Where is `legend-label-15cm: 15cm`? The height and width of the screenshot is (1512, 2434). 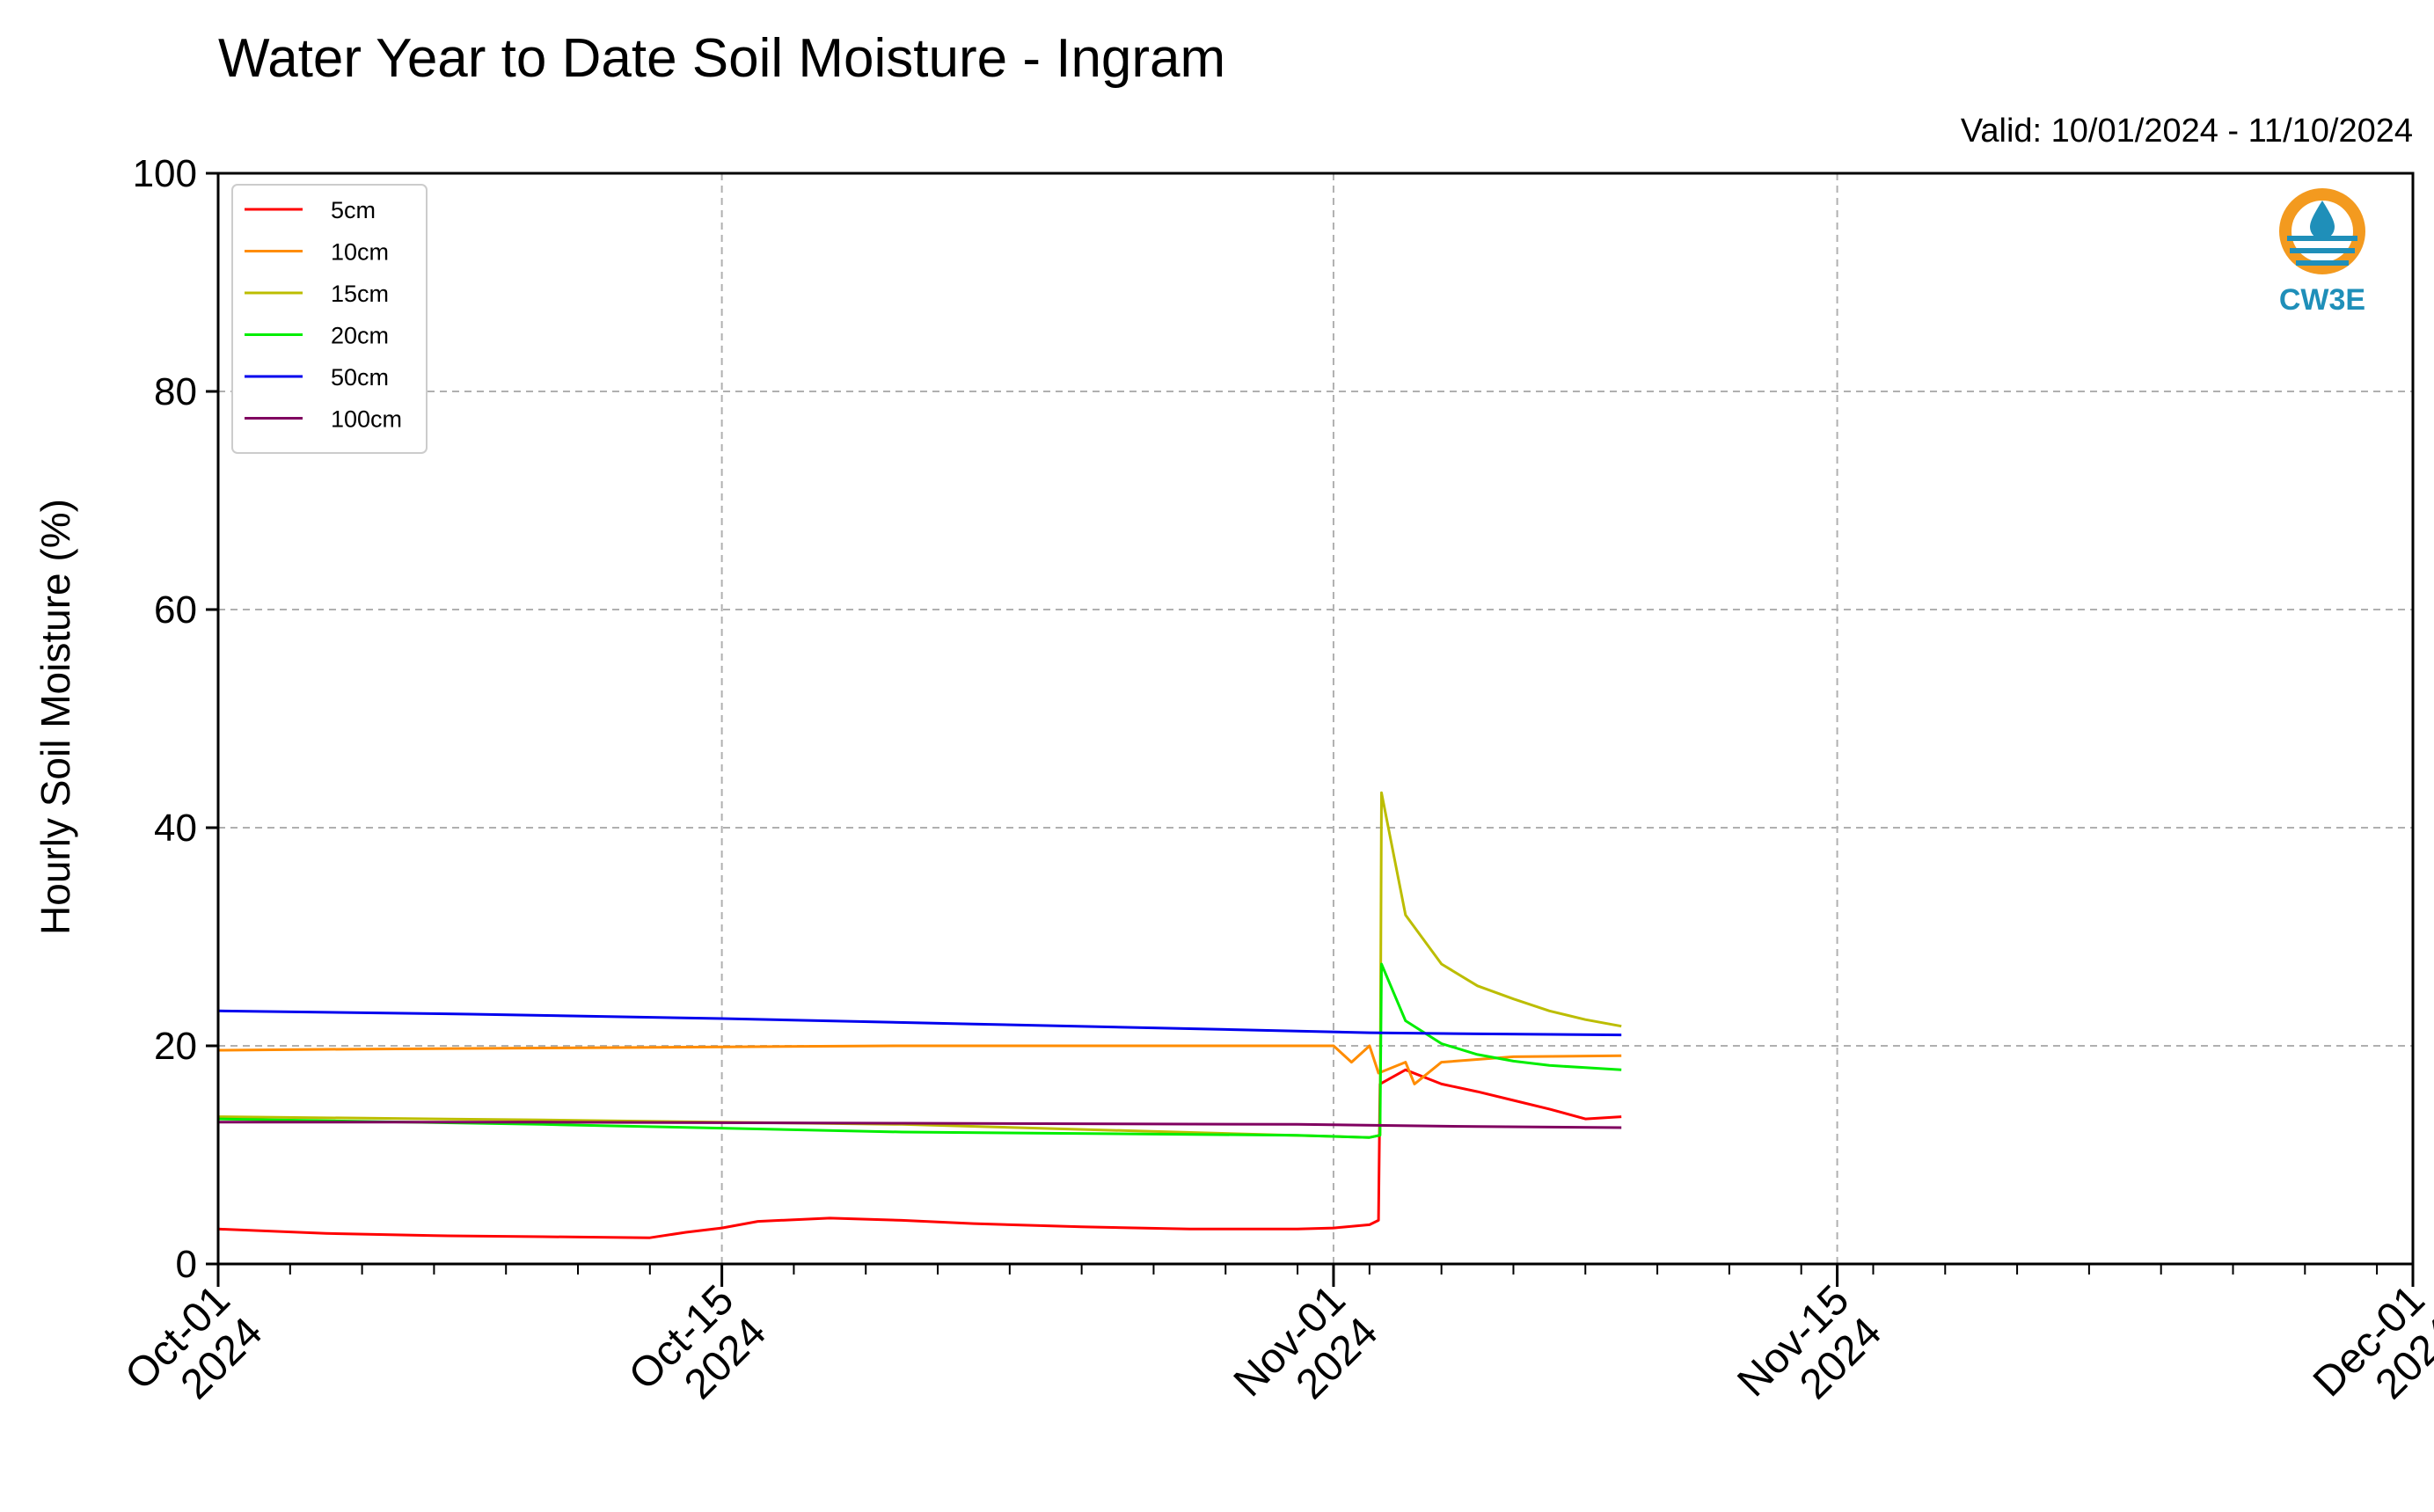
legend-label-15cm: 15cm is located at coordinates (360, 294).